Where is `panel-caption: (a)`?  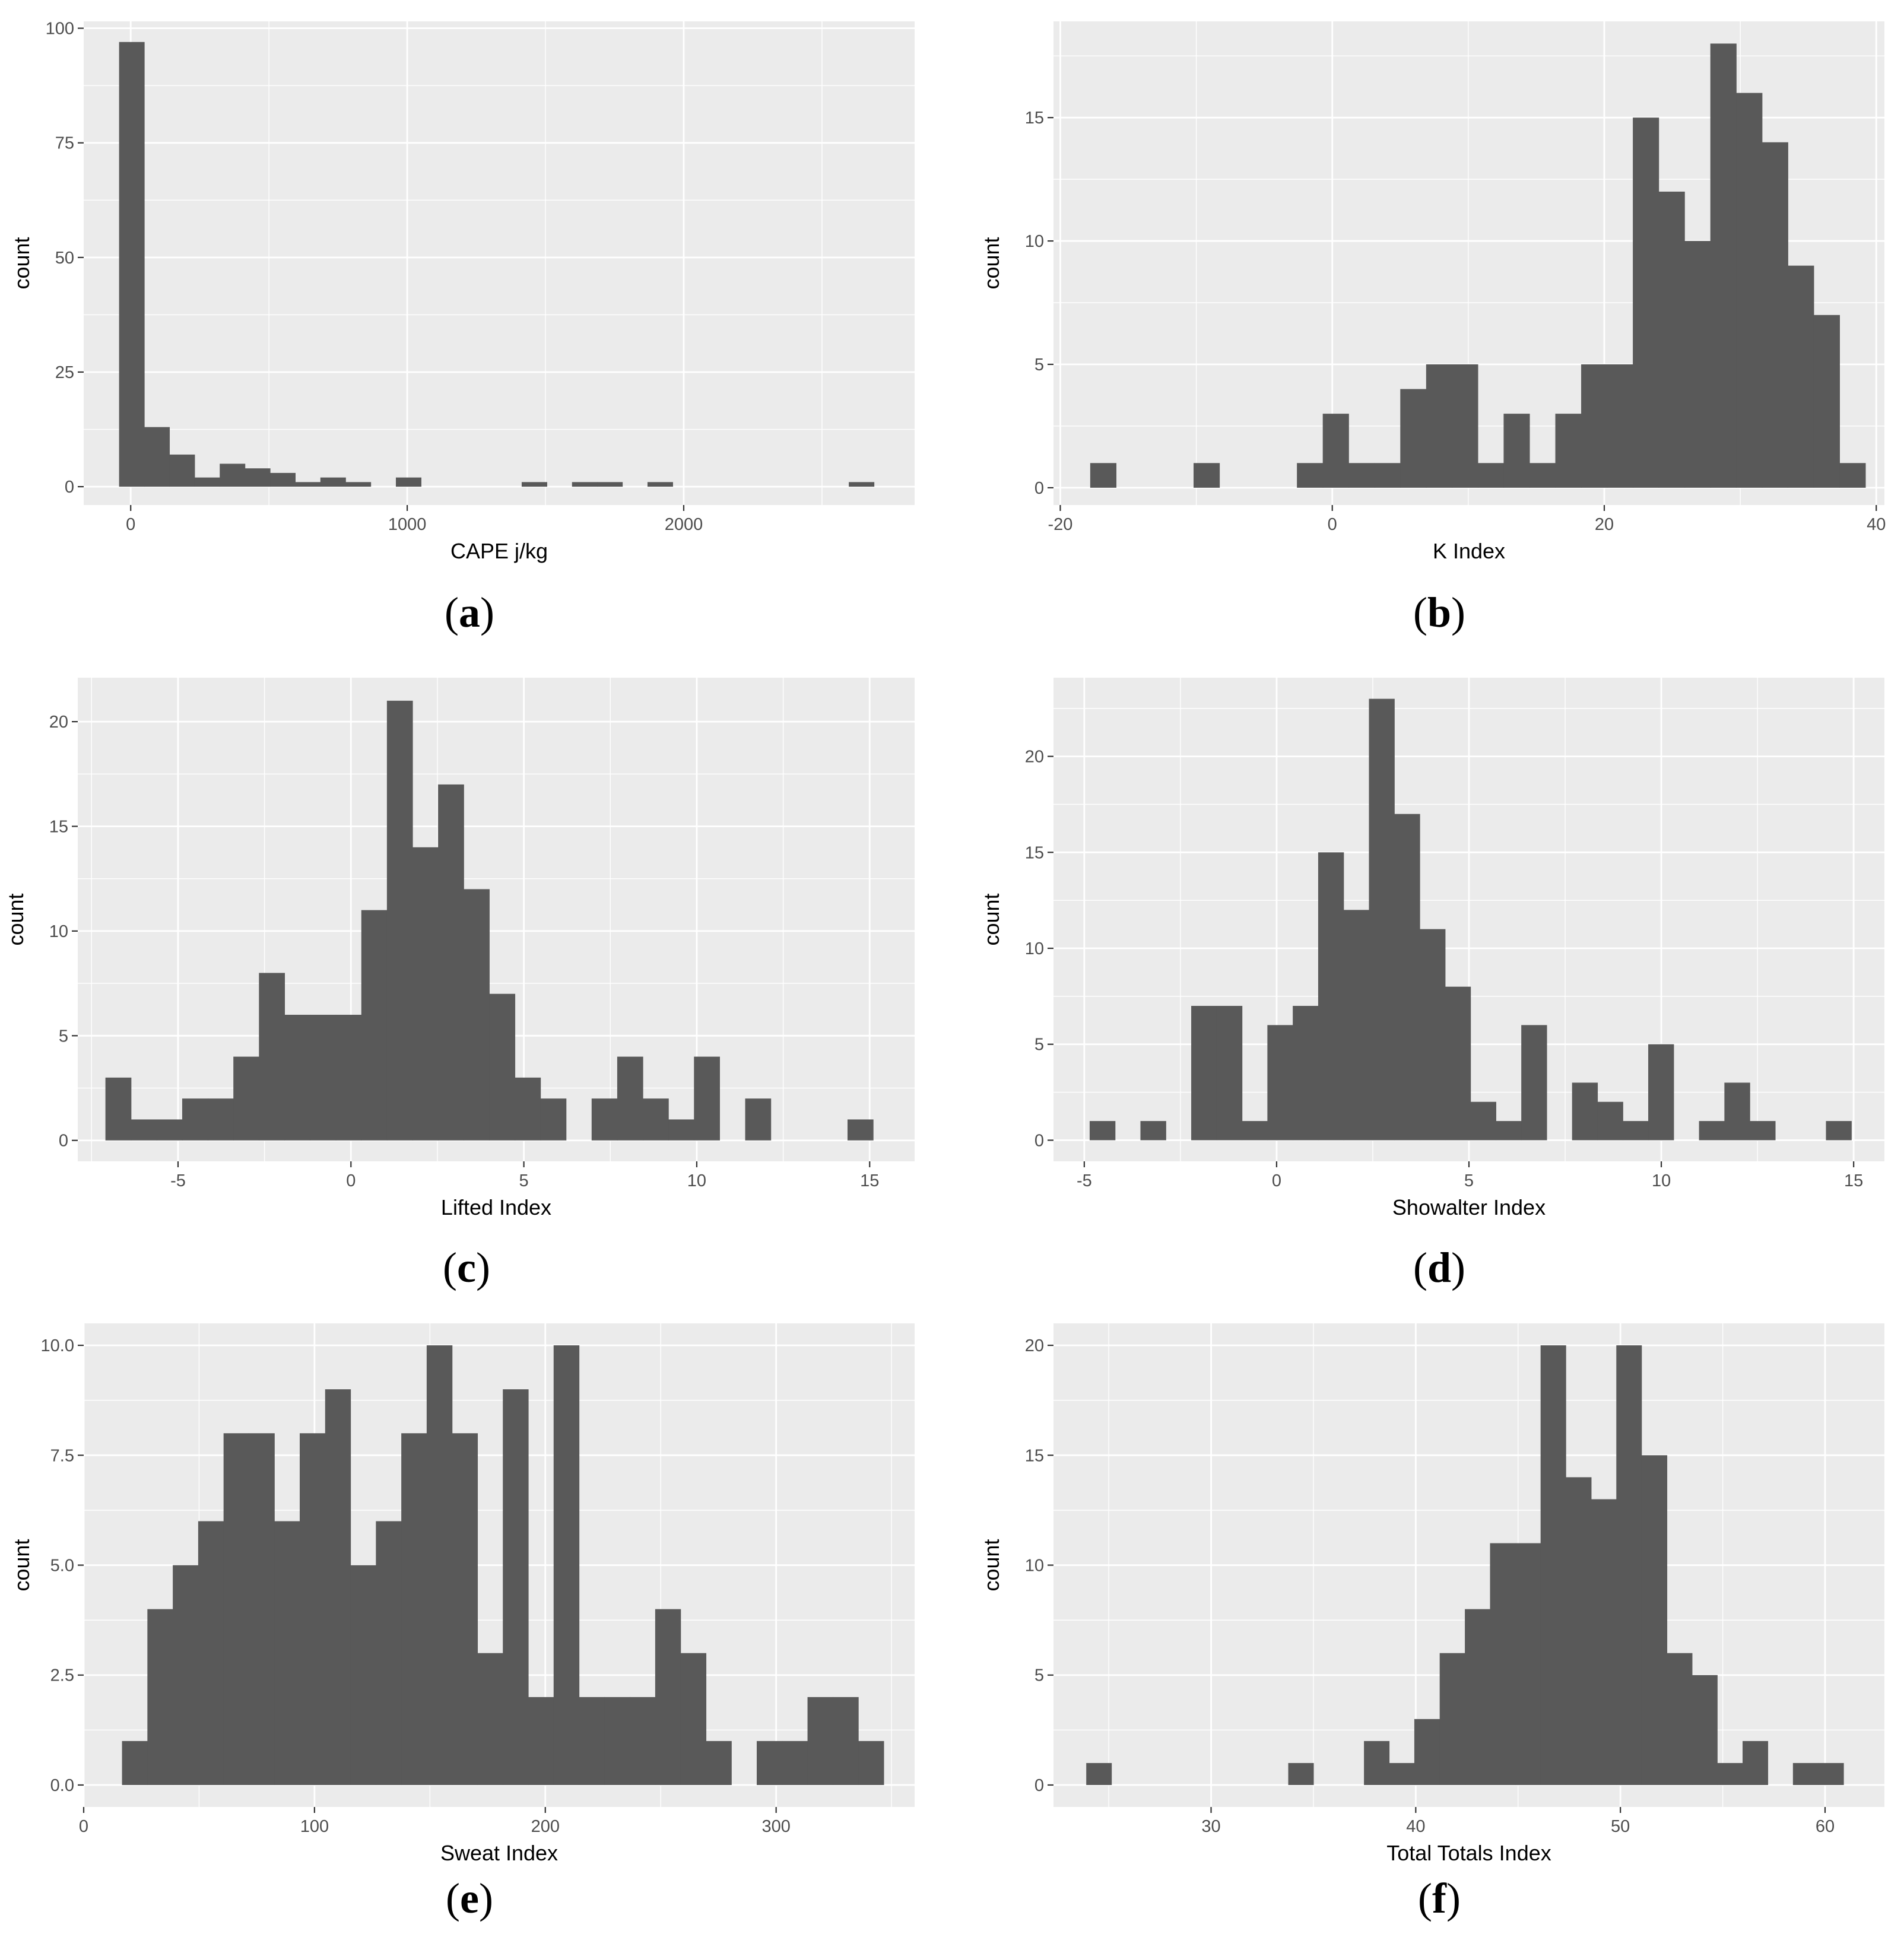 panel-caption: (a) is located at coordinates (469, 612).